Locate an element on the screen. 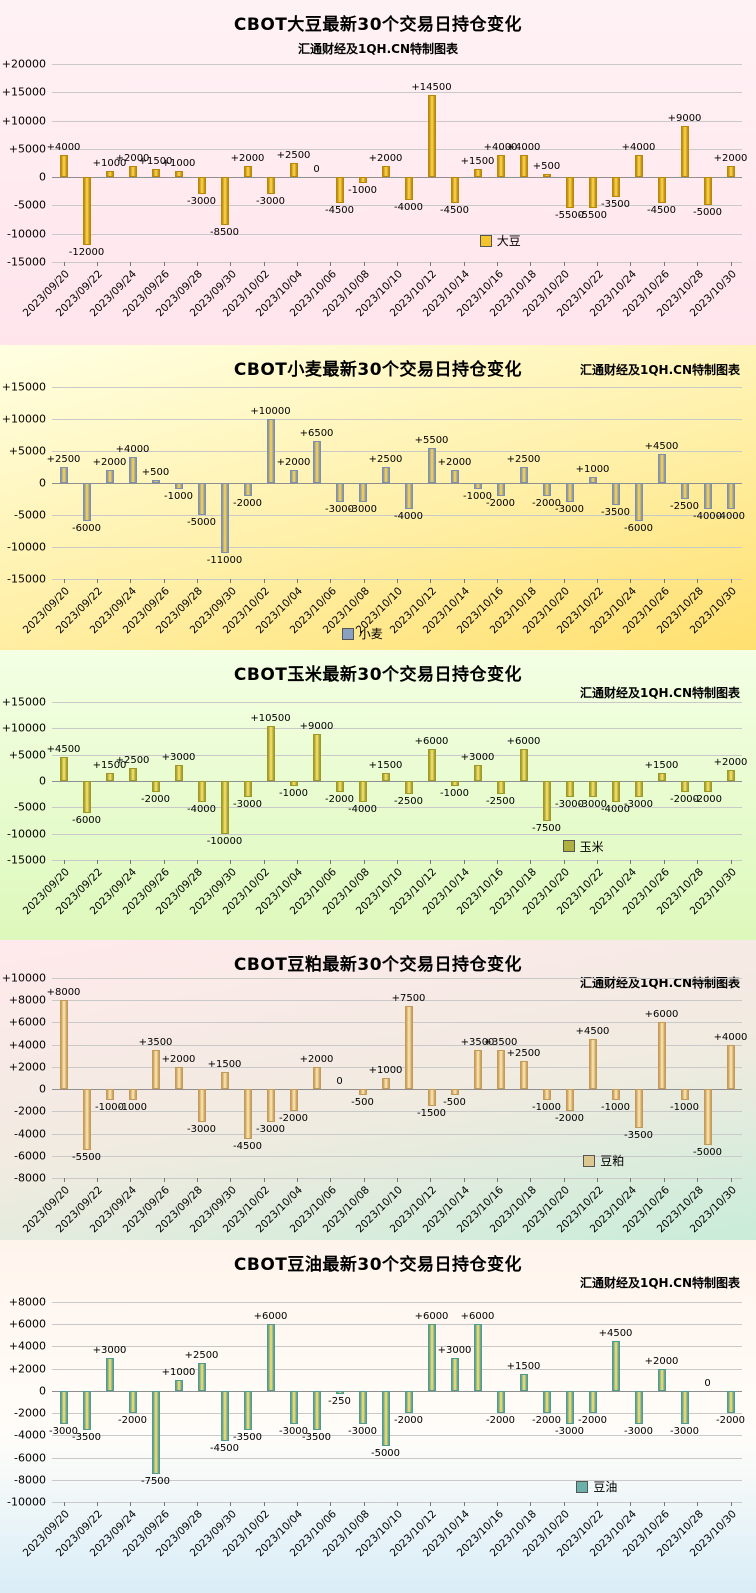  chart-title: CBOT小麦最新30个交易日持仓变化 is located at coordinates (378, 370).